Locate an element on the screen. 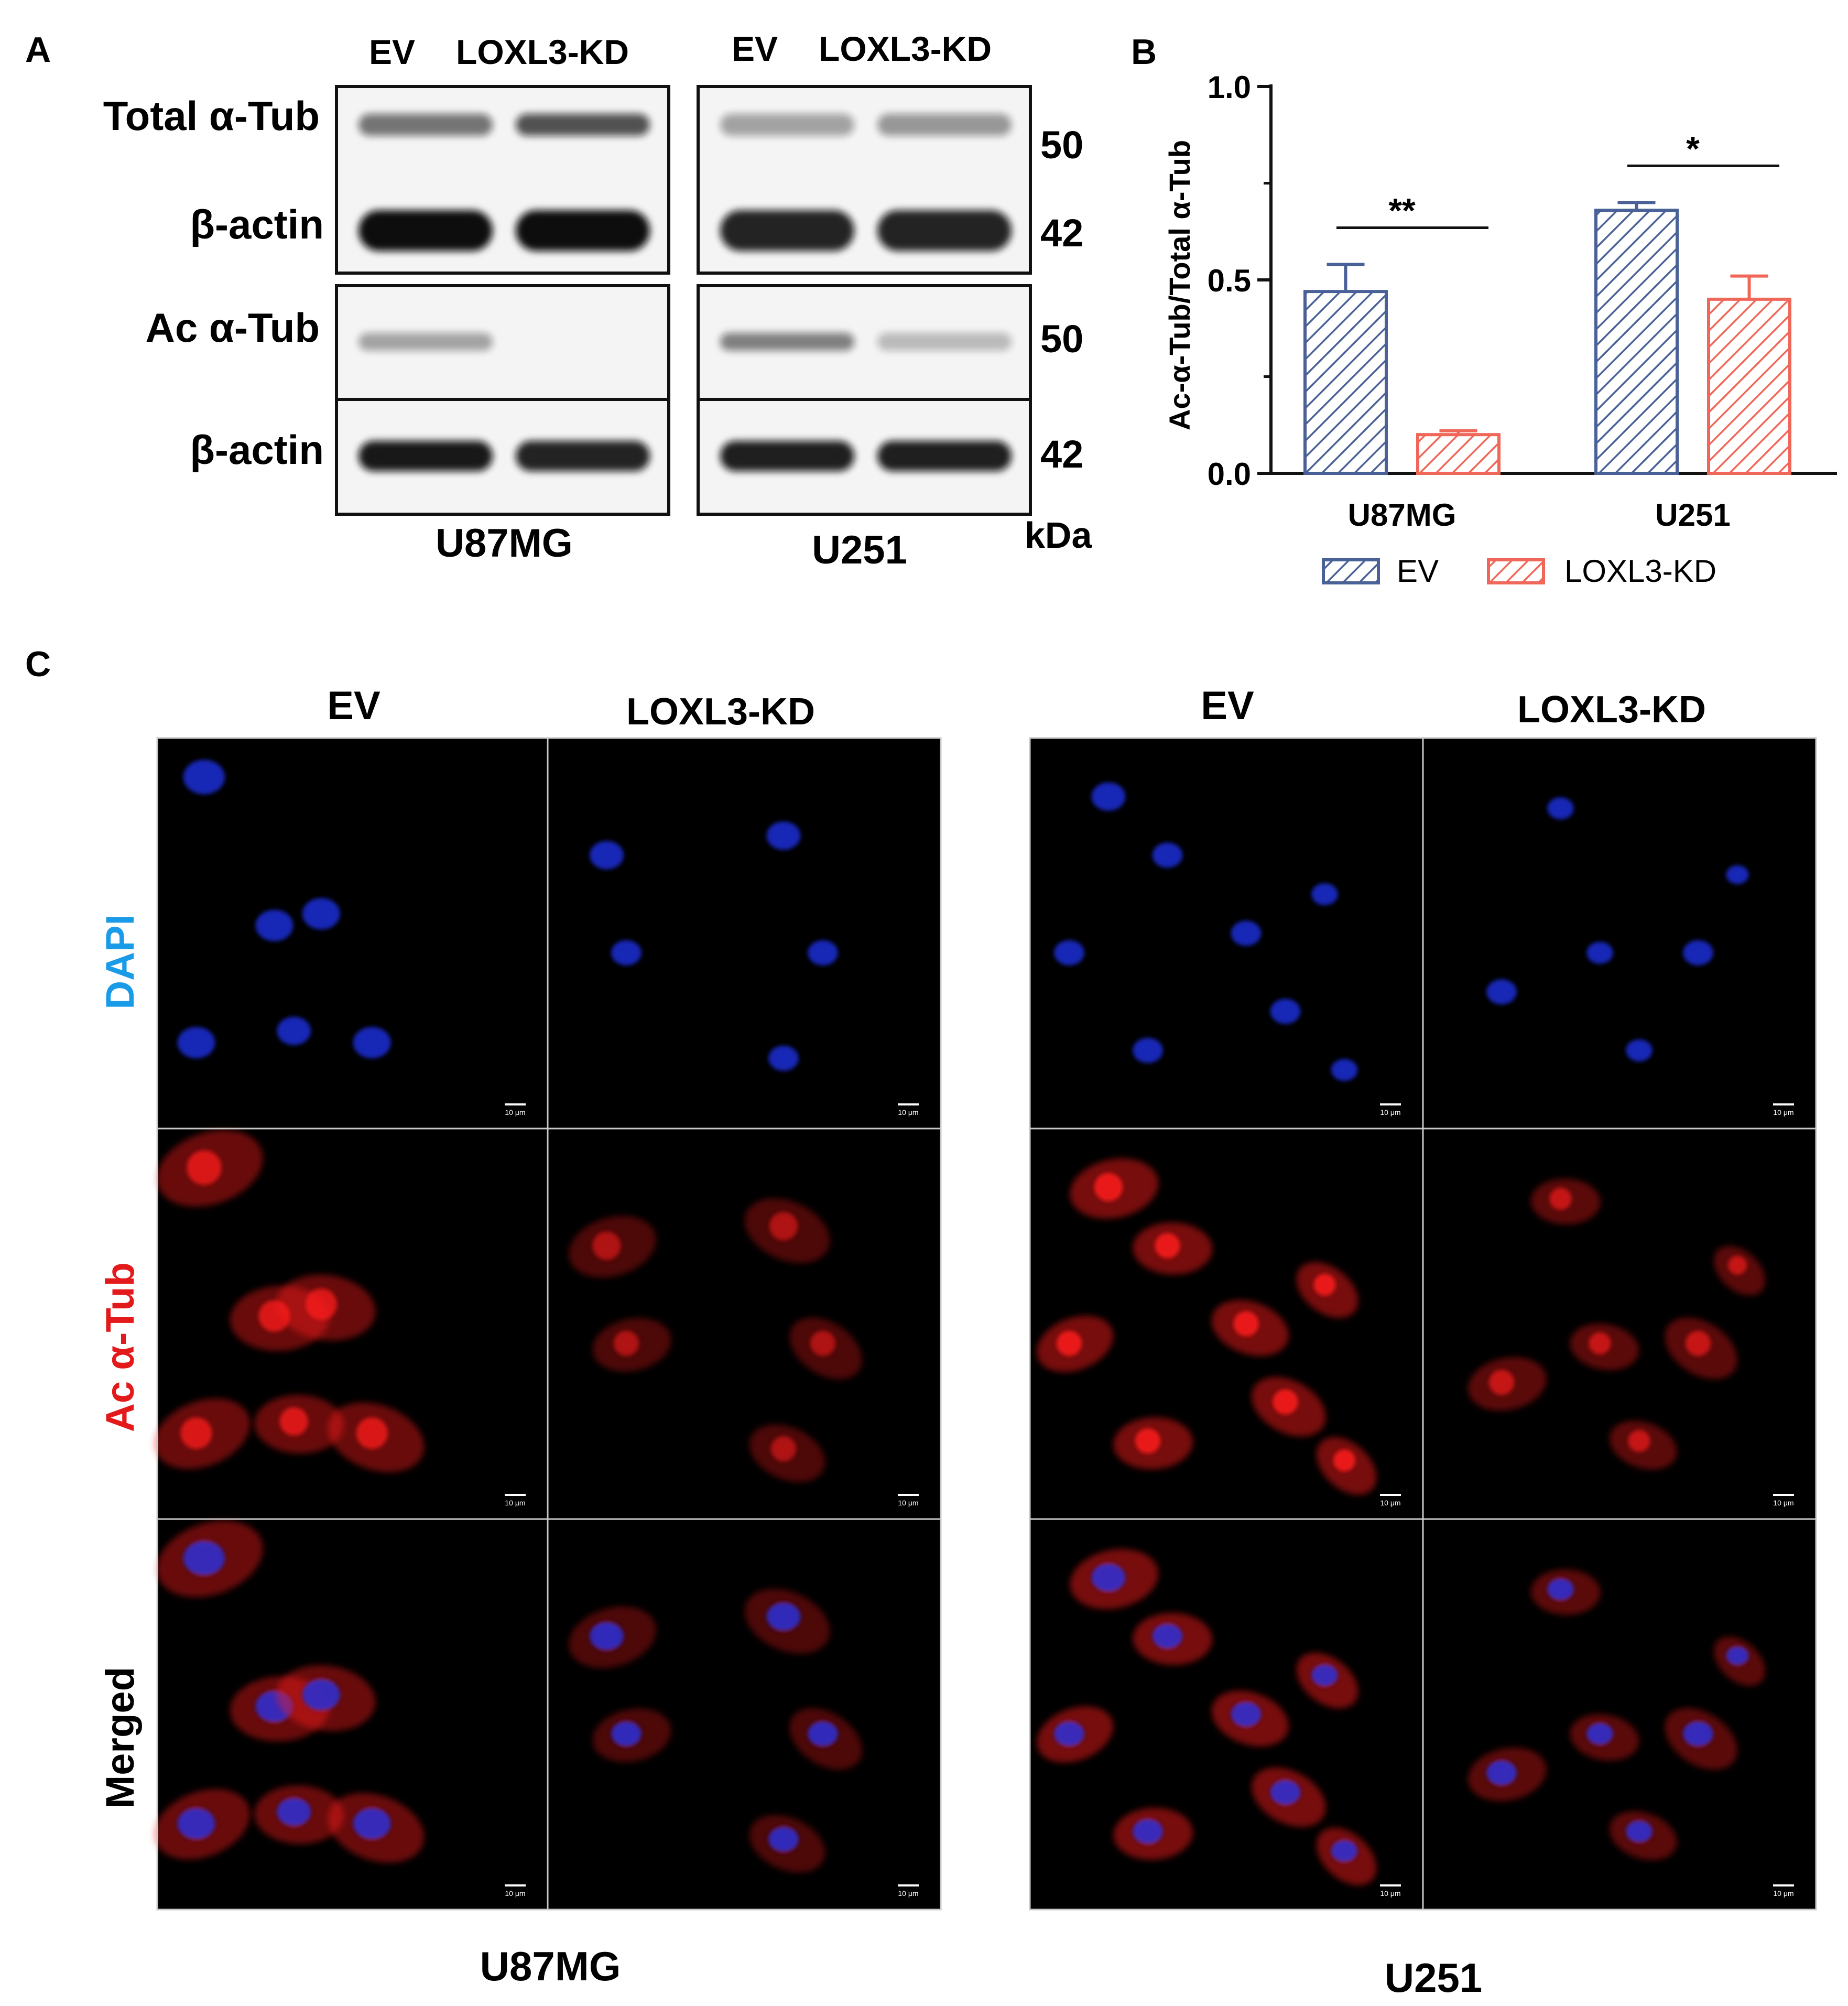 The width and height of the screenshot is (1848, 2006). blot-band-u87-total_tub-lane1 is located at coordinates (425, 125).